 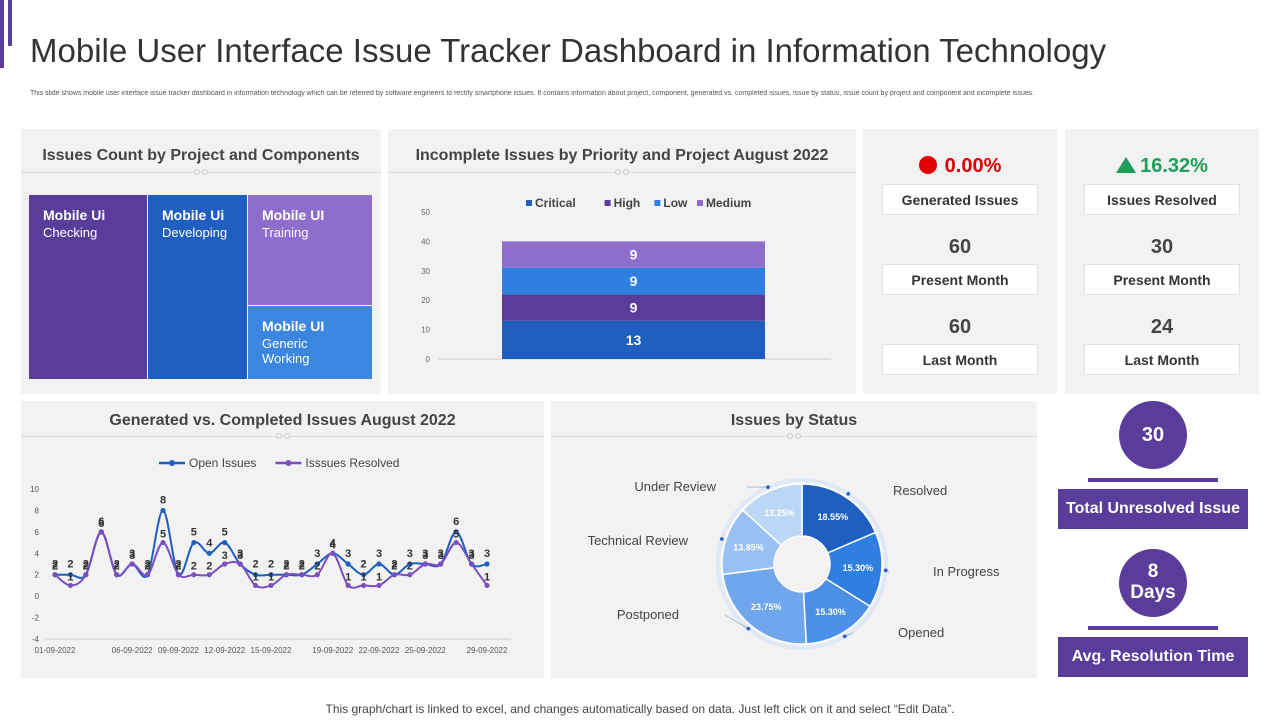 What do you see at coordinates (844, 636) in the screenshot?
I see `donut-leader-dot-opened` at bounding box center [844, 636].